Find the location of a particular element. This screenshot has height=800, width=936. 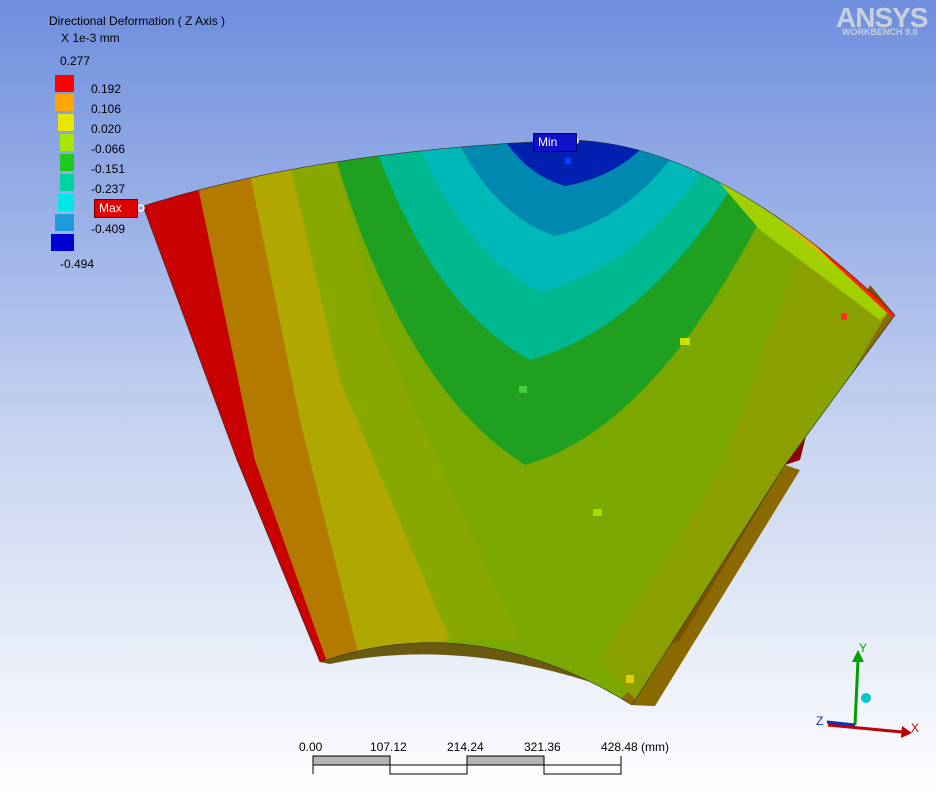

scale-tick-label: 0.00 is located at coordinates (311, 747).